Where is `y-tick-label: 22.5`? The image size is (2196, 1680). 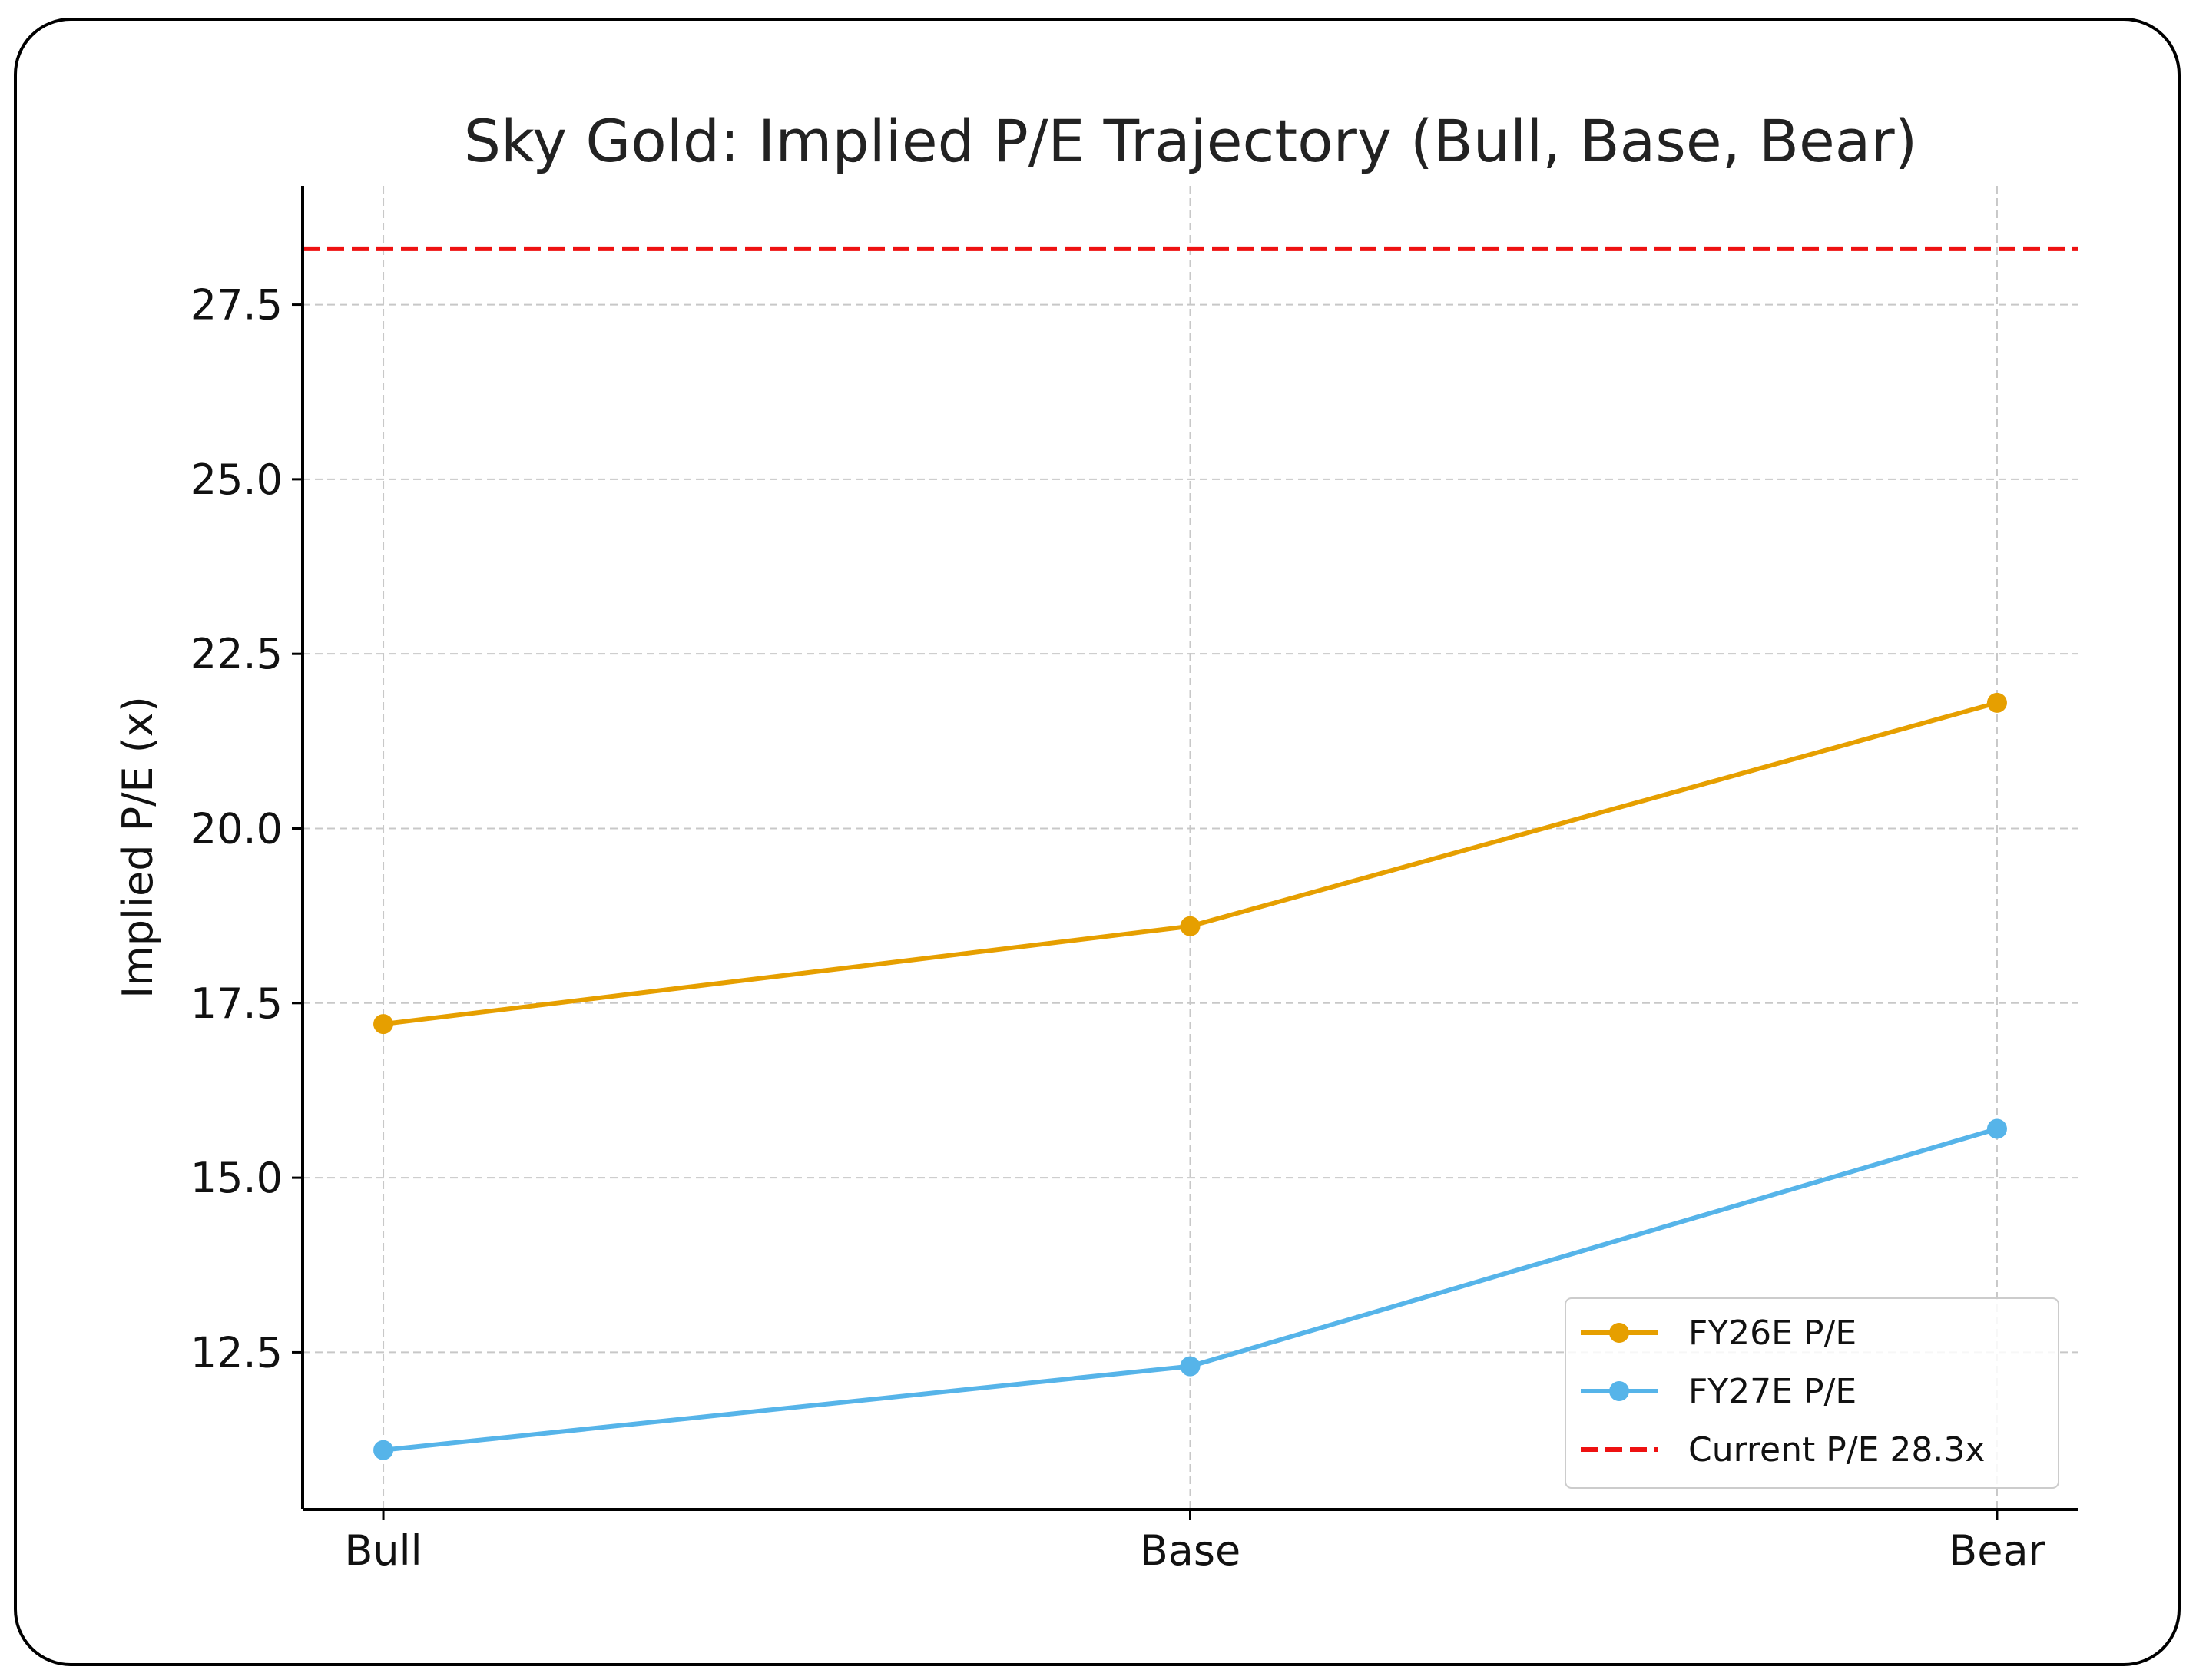
y-tick-label: 22.5 is located at coordinates (236, 654).